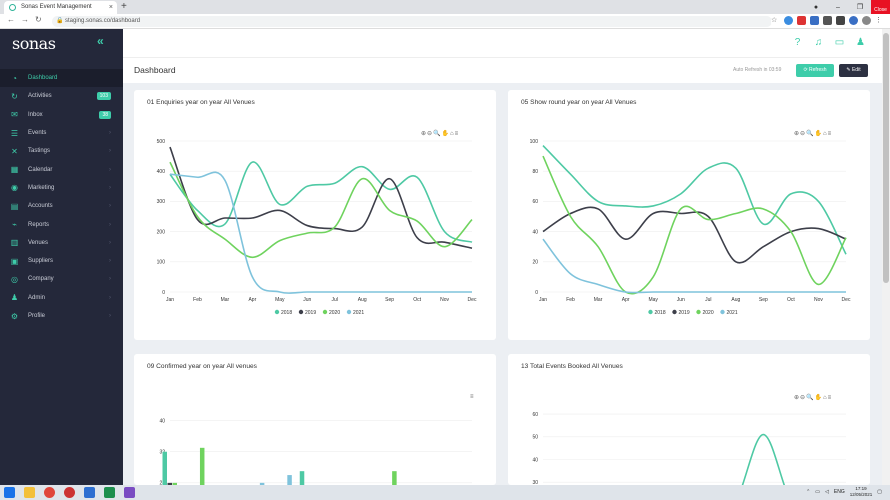 The height and width of the screenshot is (500, 890). Describe the element at coordinates (61, 169) in the screenshot. I see `sidebar-item-calendar: ▦ Calendar ›` at that location.